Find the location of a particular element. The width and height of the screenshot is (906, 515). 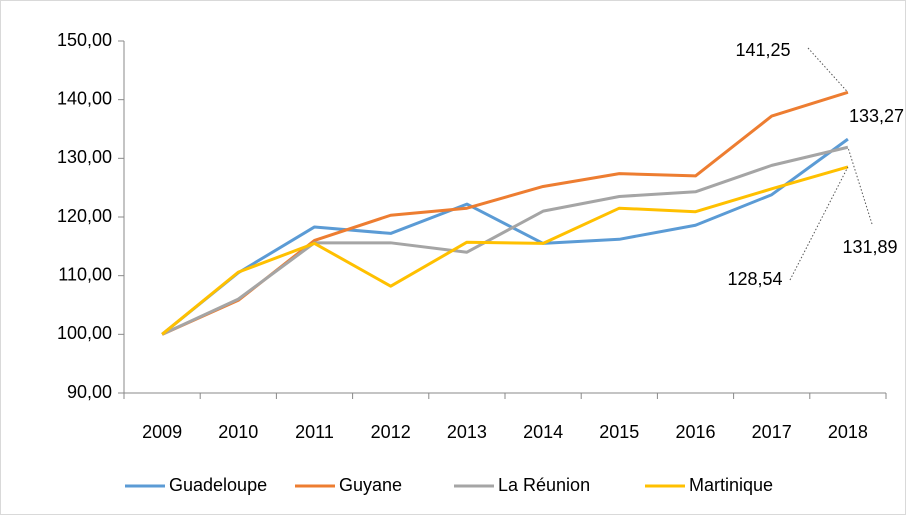

y-tick-label: 100,00 is located at coordinates (84, 333).